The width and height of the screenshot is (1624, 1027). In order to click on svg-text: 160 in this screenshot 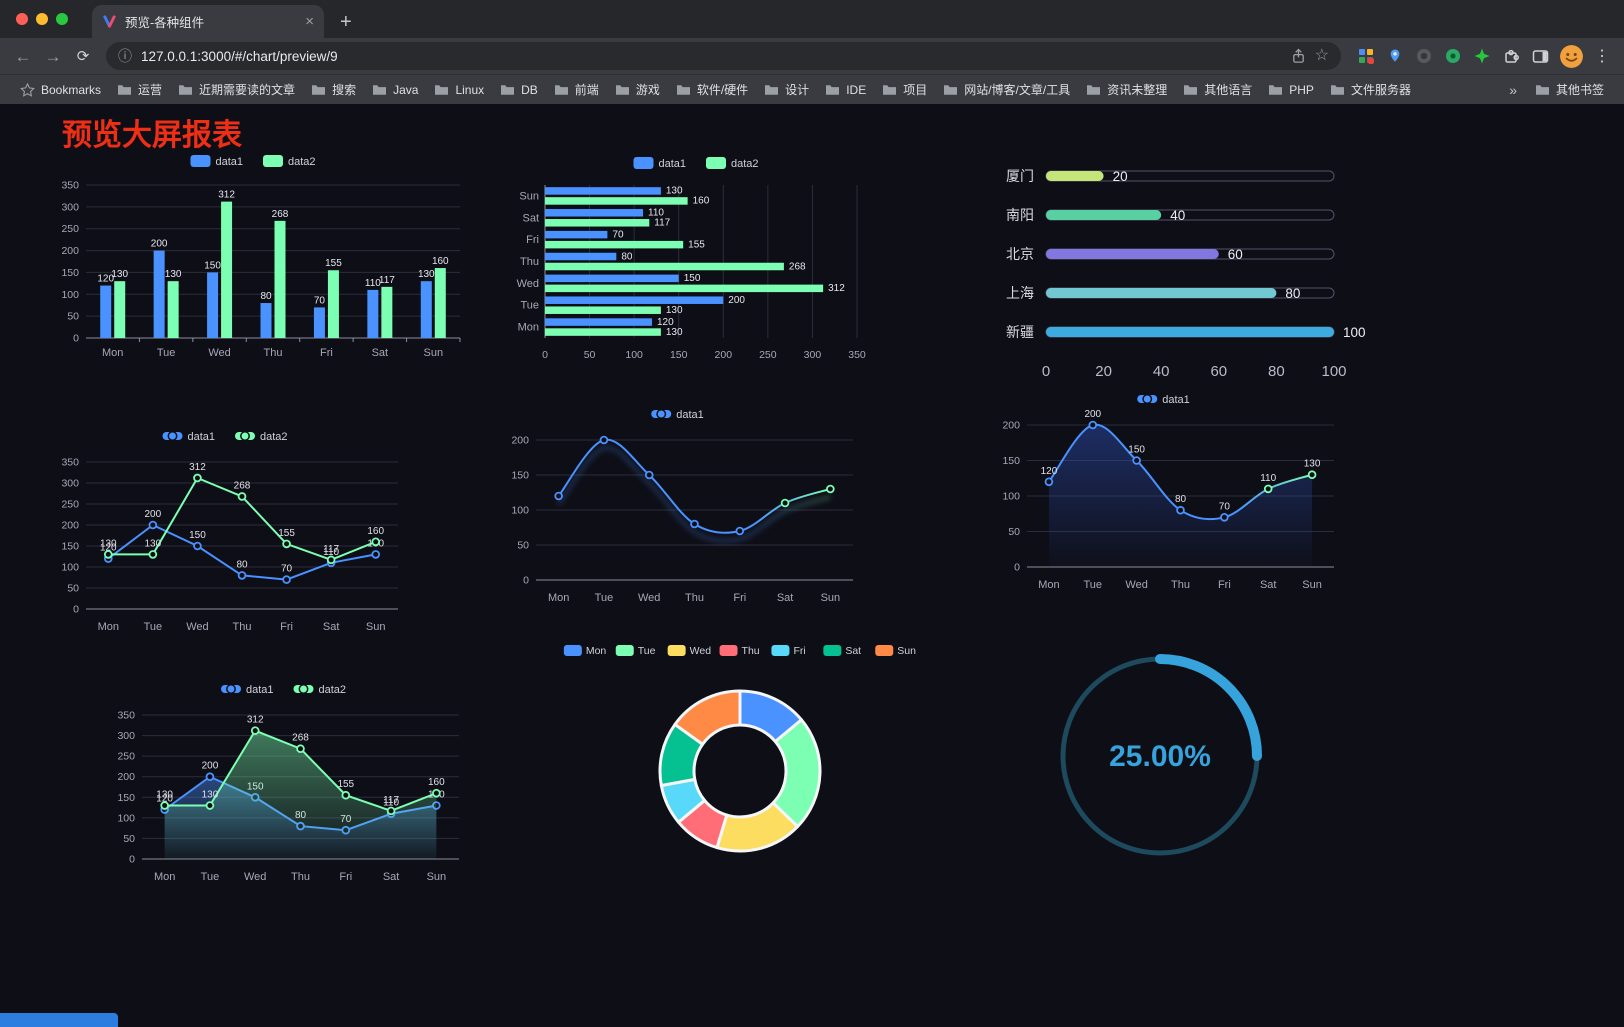, I will do `click(436, 782)`.